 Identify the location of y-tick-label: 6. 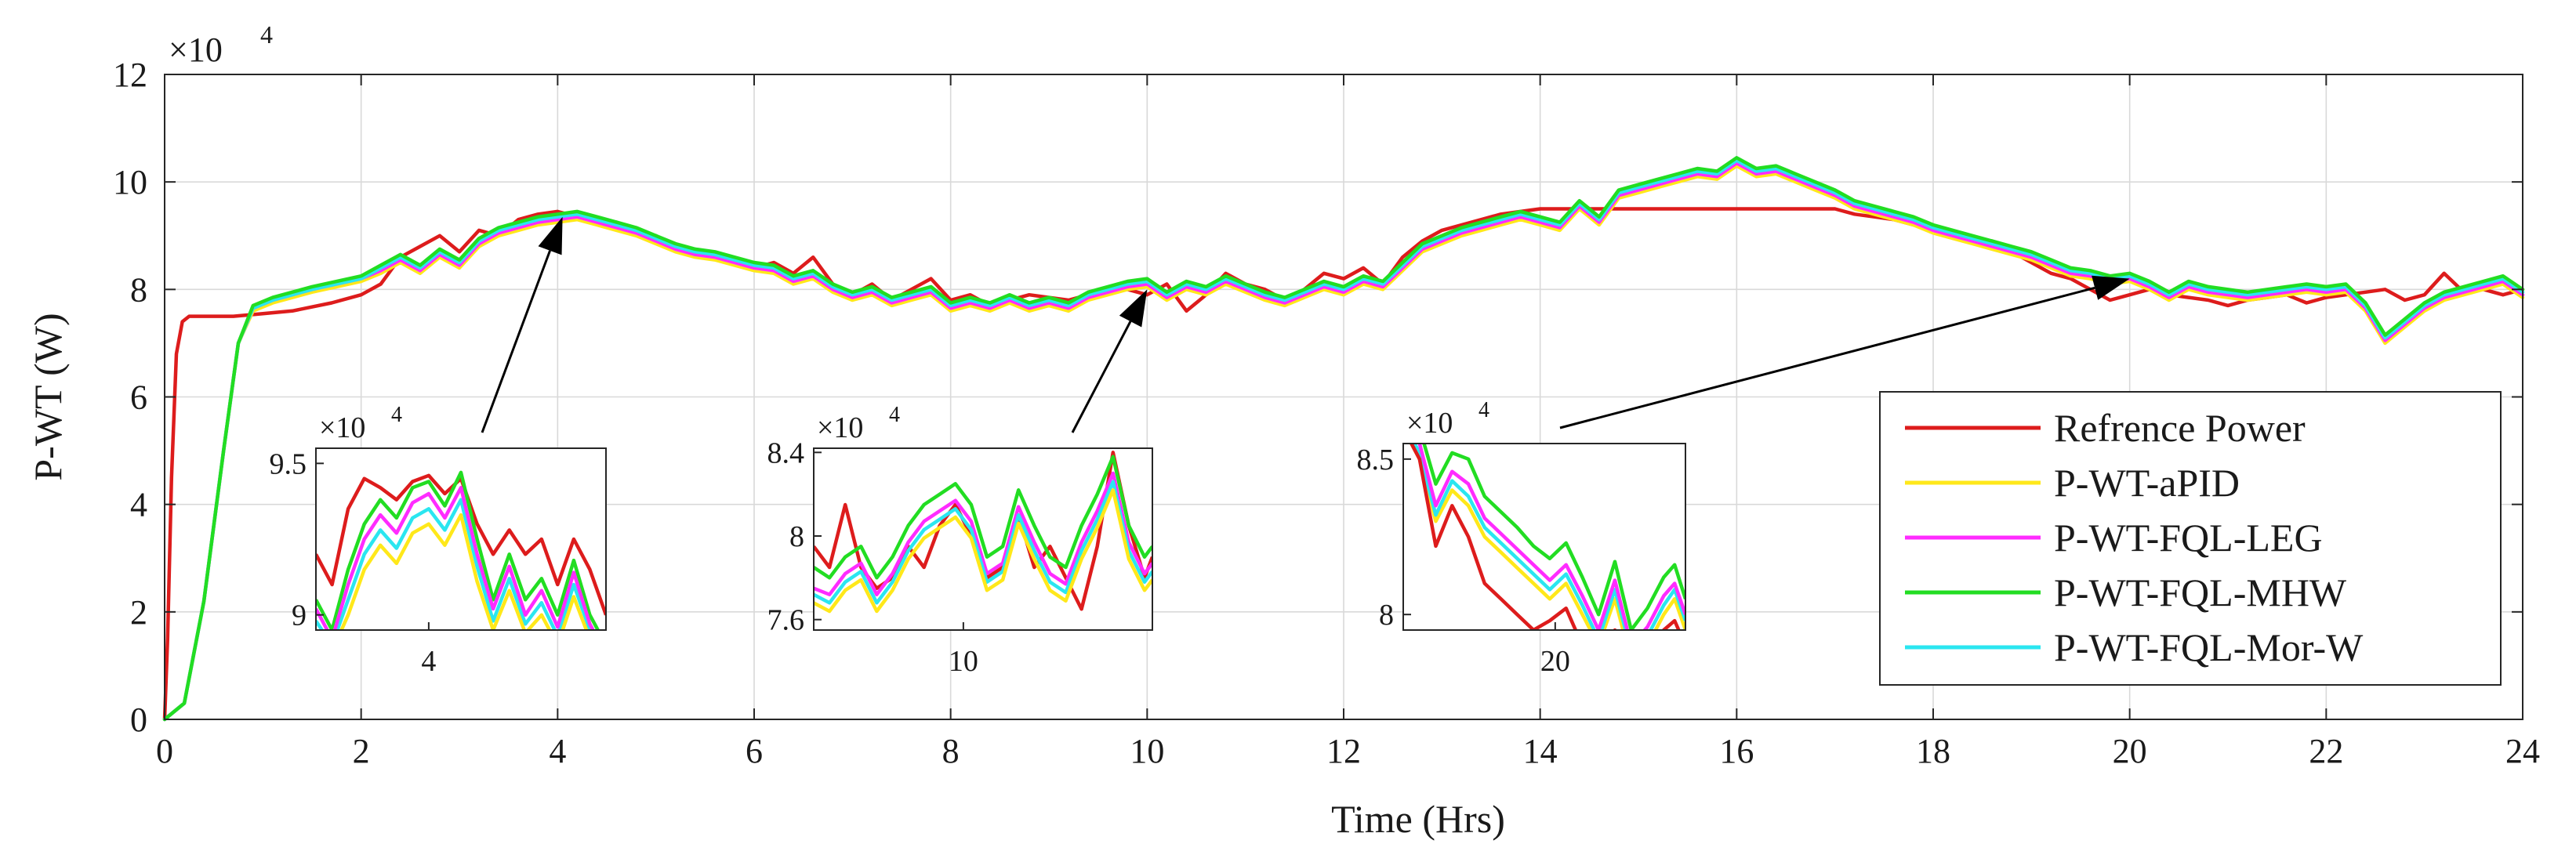
(139, 397).